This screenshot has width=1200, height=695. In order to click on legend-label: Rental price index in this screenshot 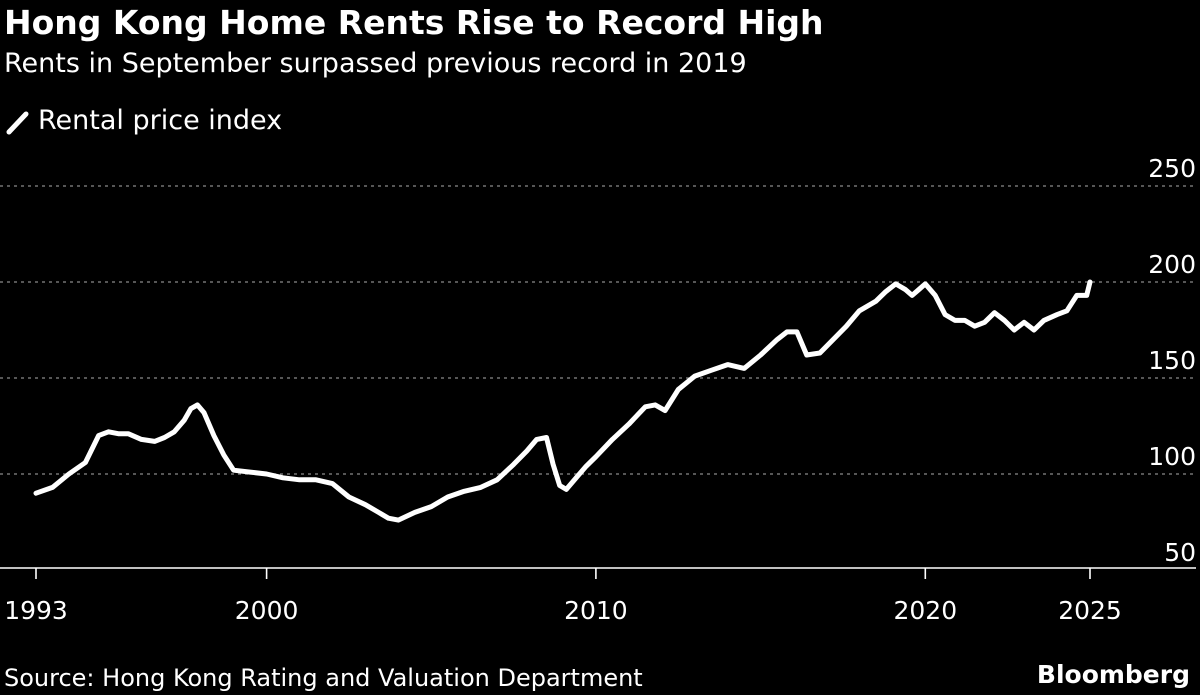, I will do `click(160, 120)`.